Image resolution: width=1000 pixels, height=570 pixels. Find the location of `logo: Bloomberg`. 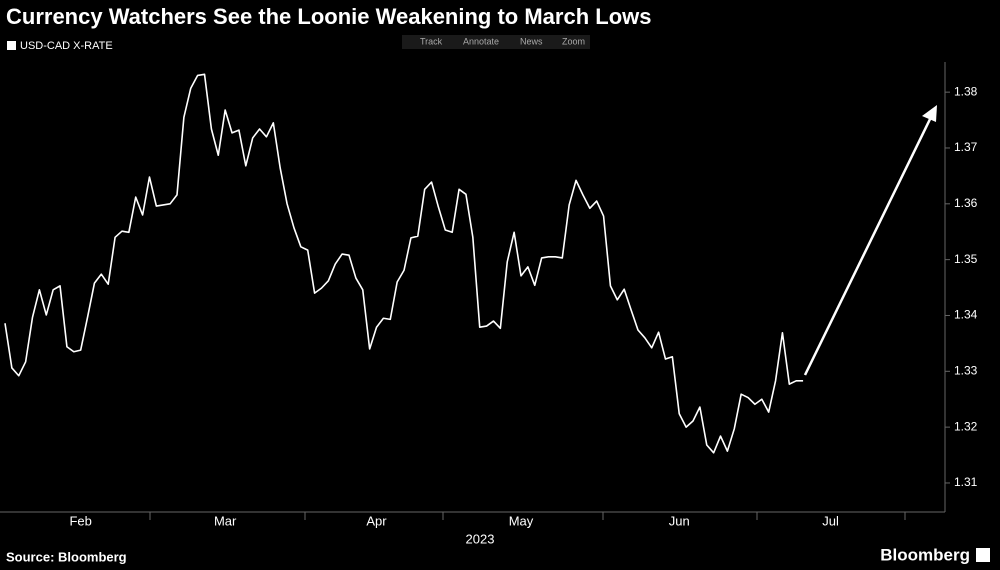

logo: Bloomberg is located at coordinates (925, 554).